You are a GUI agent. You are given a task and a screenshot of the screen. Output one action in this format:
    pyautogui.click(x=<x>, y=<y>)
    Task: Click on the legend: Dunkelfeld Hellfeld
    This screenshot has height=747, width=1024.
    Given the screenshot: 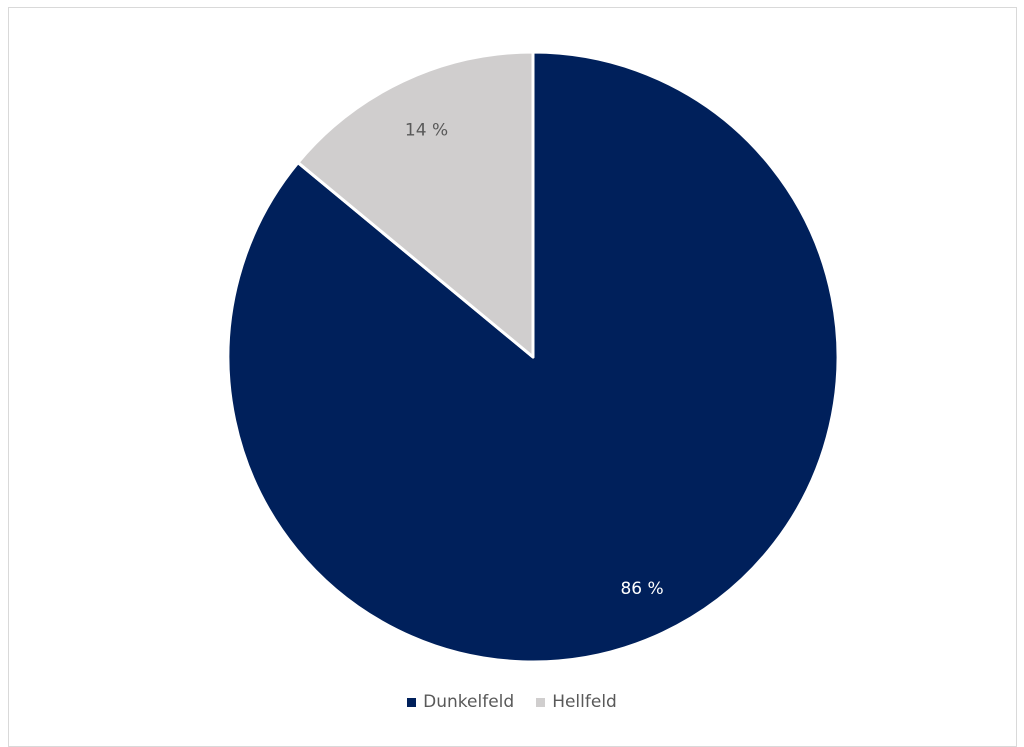 What is the action you would take?
    pyautogui.click(x=512, y=702)
    